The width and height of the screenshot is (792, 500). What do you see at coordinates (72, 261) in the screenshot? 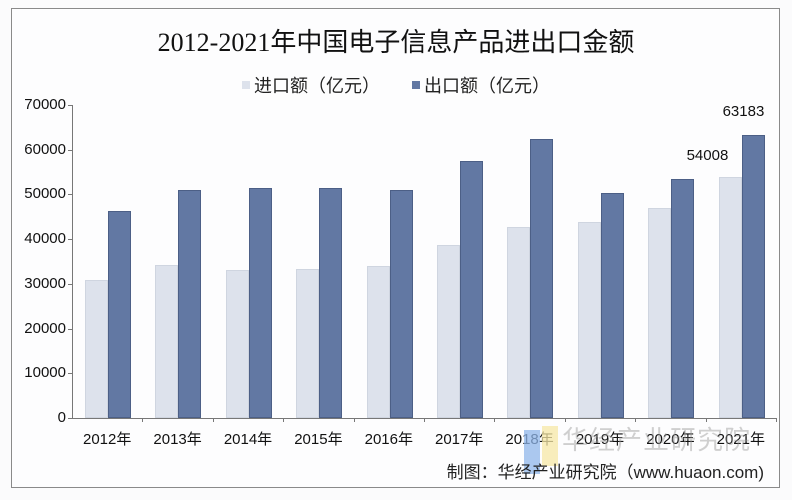
I see `y-axis` at bounding box center [72, 261].